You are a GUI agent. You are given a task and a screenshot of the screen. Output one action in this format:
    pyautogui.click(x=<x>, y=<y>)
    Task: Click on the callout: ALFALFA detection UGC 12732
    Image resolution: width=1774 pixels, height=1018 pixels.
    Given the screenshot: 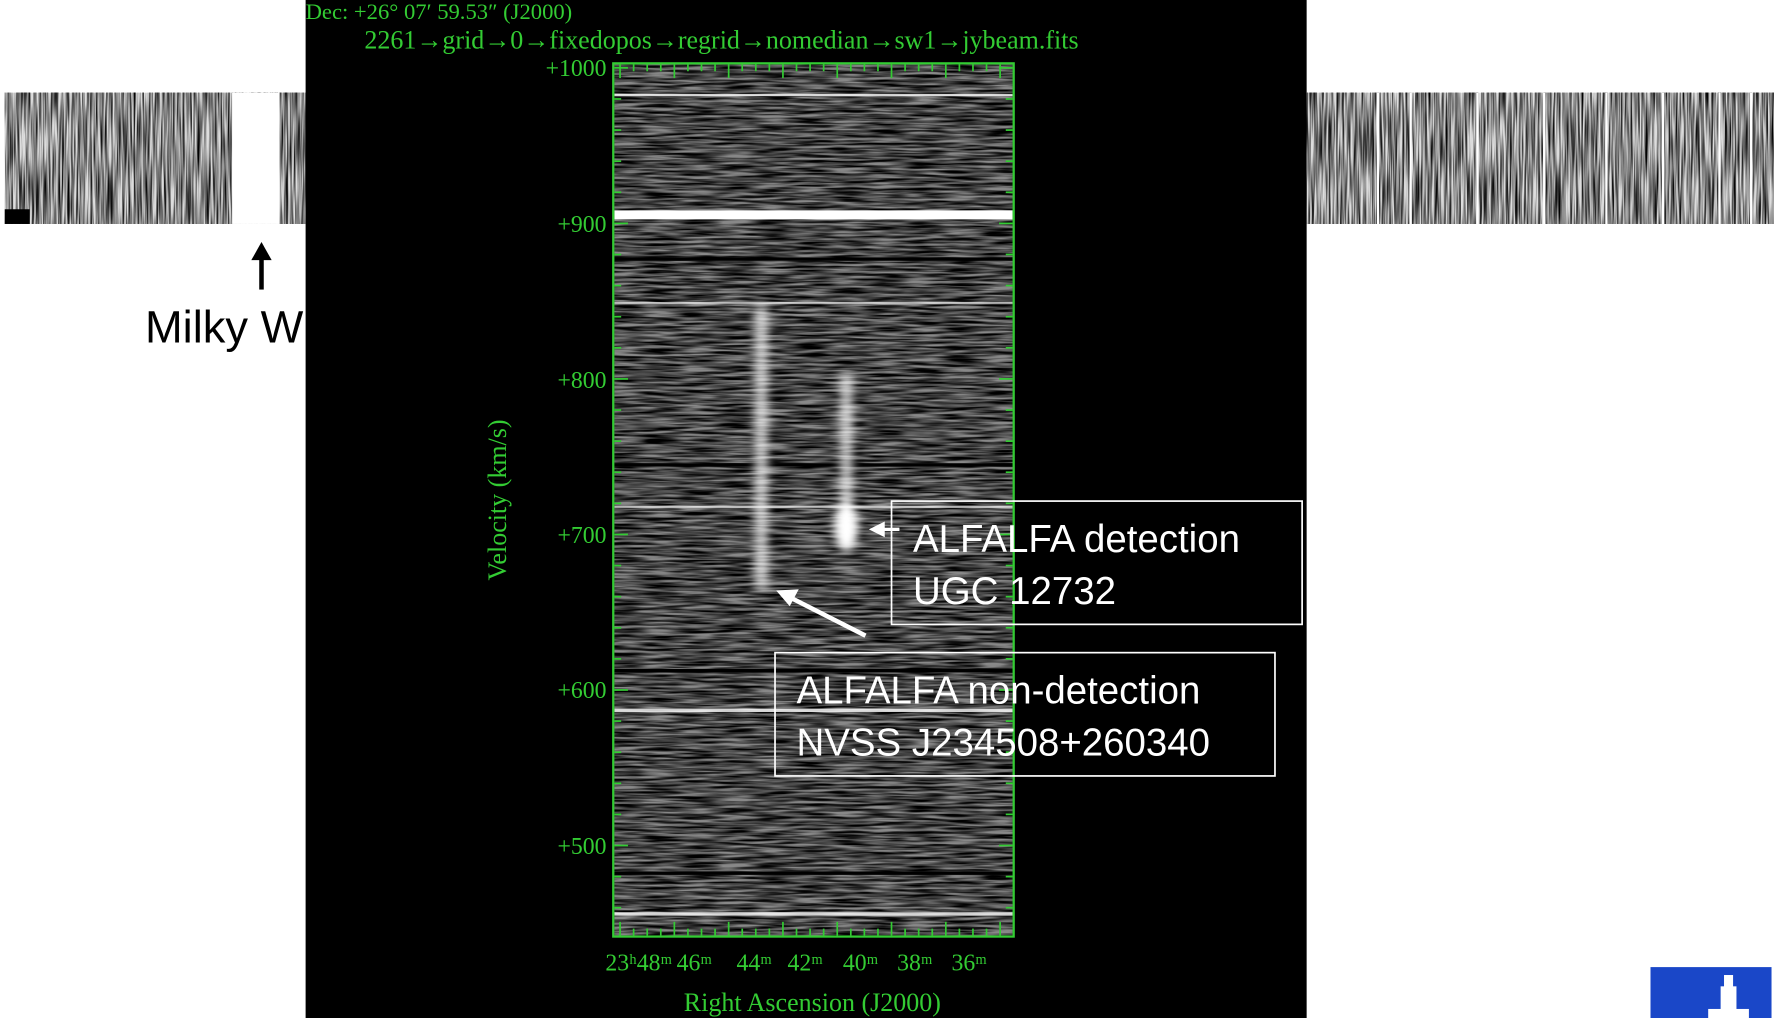 What is the action you would take?
    pyautogui.click(x=1096, y=563)
    